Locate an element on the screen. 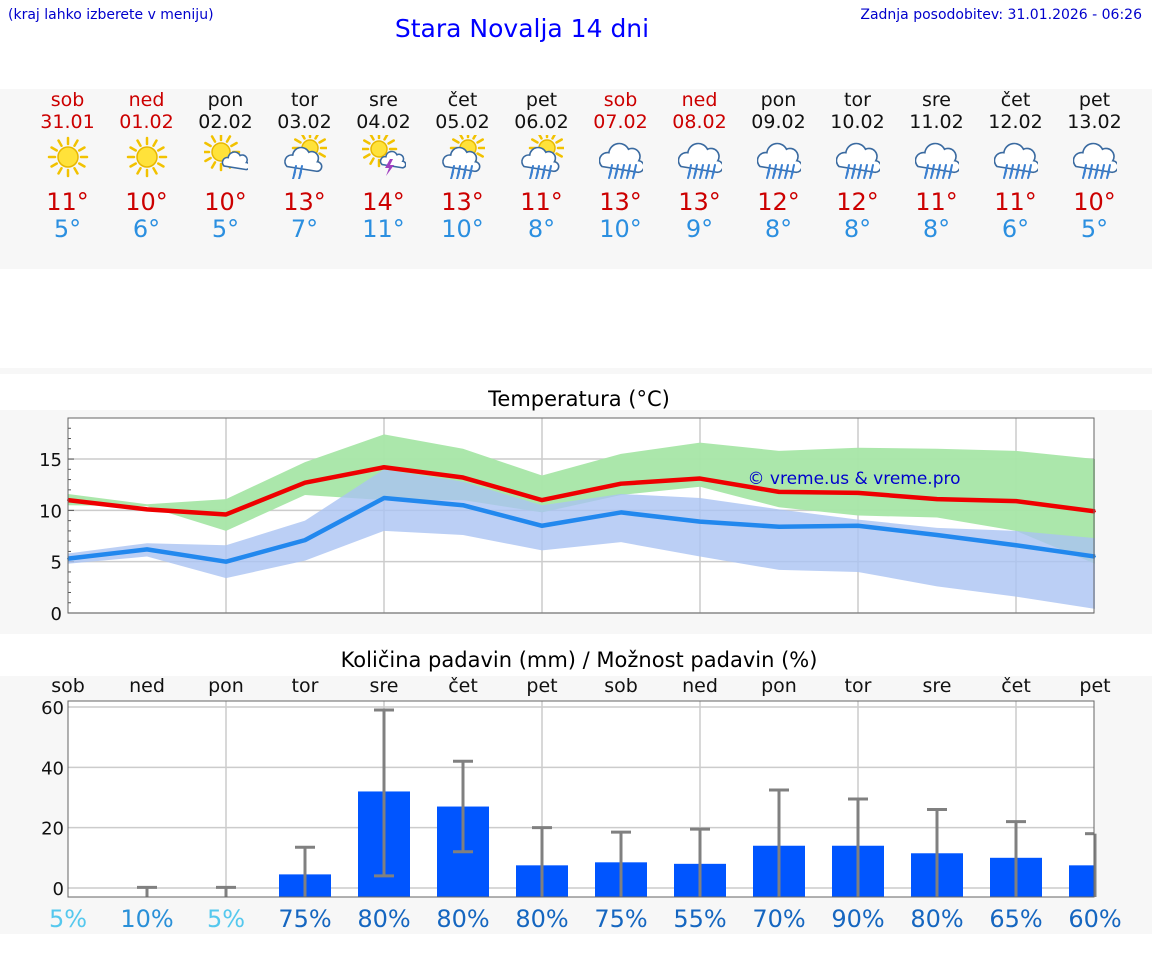  day-date: 02.02 is located at coordinates (225, 122).